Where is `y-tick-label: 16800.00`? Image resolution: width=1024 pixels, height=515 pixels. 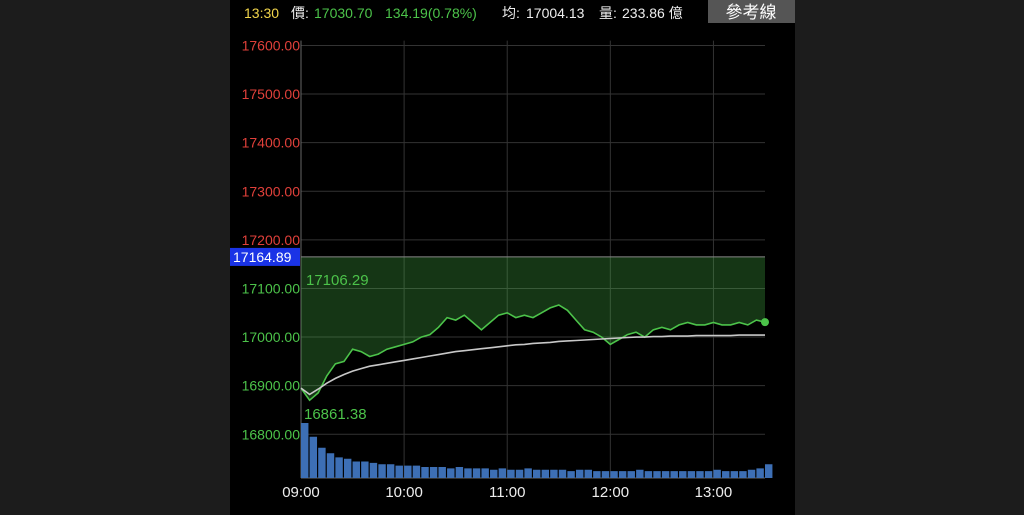
y-tick-label: 16800.00 is located at coordinates (271, 434).